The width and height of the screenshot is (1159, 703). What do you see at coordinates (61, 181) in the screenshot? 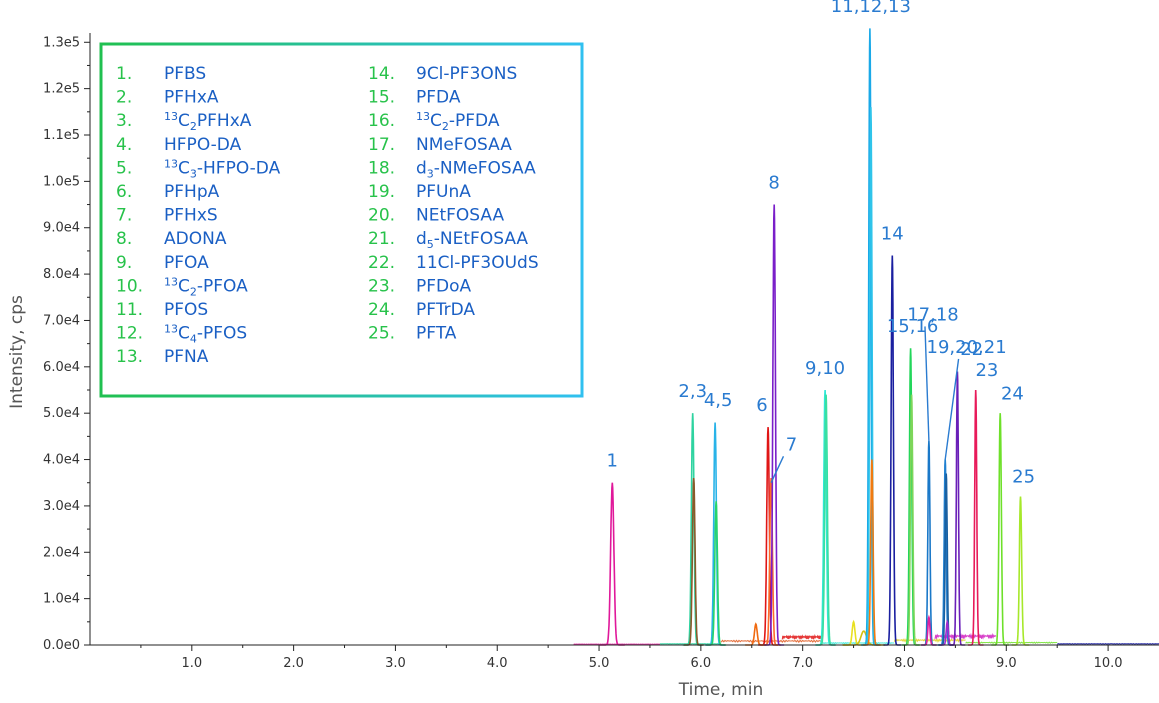
I see `y-tick-label: 1.0e5` at bounding box center [61, 181].